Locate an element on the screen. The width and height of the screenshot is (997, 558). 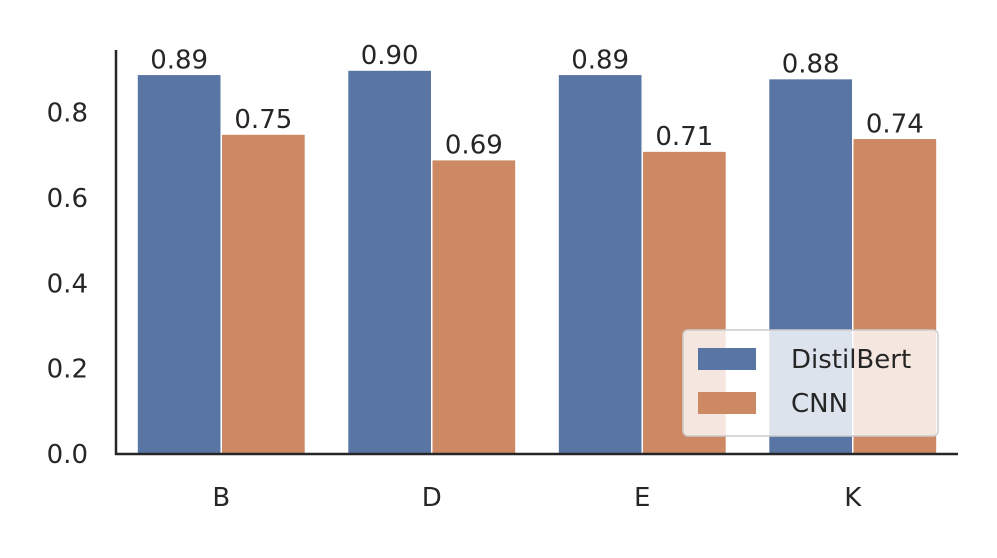
value-label: 0.90 is located at coordinates (390, 56).